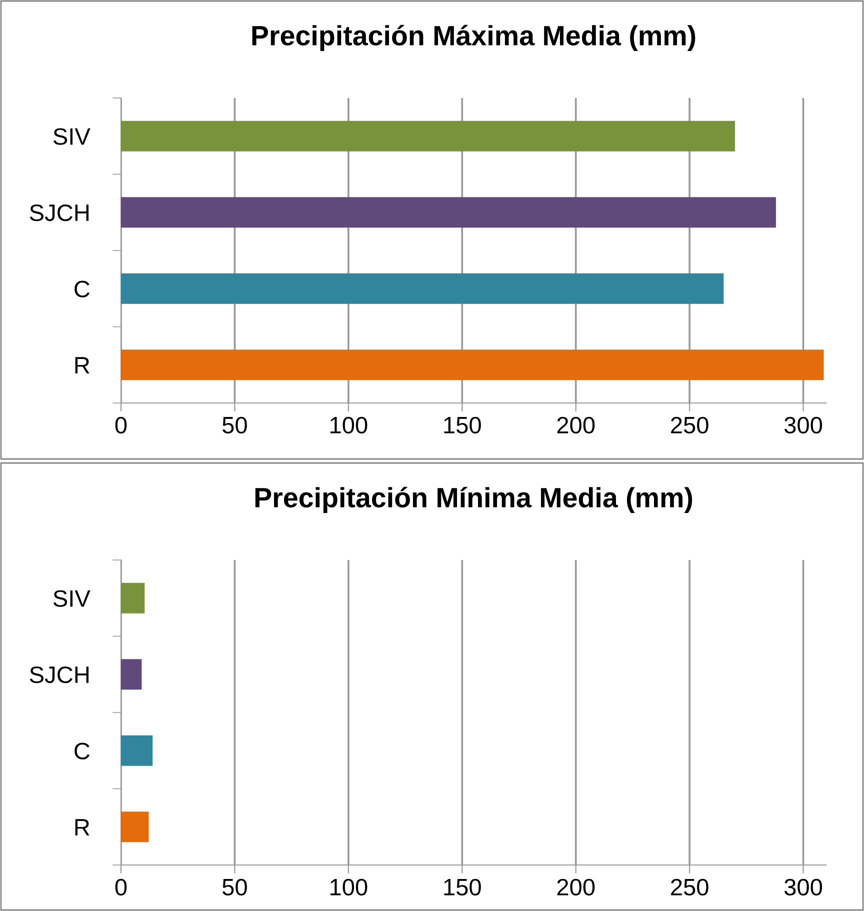  I want to click on chart-title: Precipitación Máxima Media (mm), so click(474, 37).